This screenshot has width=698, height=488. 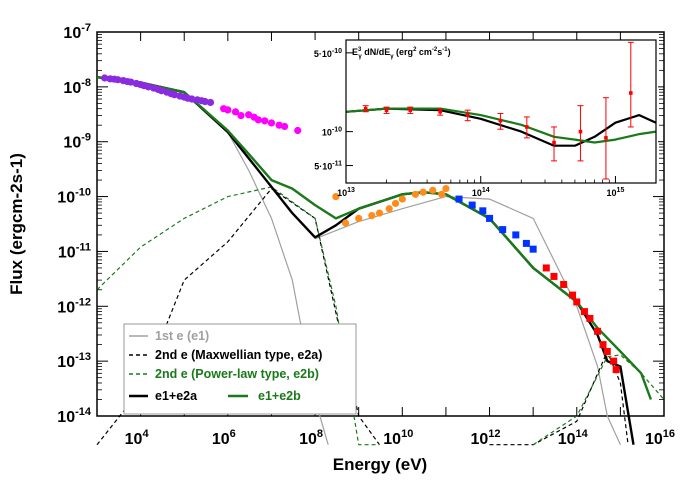 I want to click on y-tick-label: 10⁻¹², so click(x=74, y=306).